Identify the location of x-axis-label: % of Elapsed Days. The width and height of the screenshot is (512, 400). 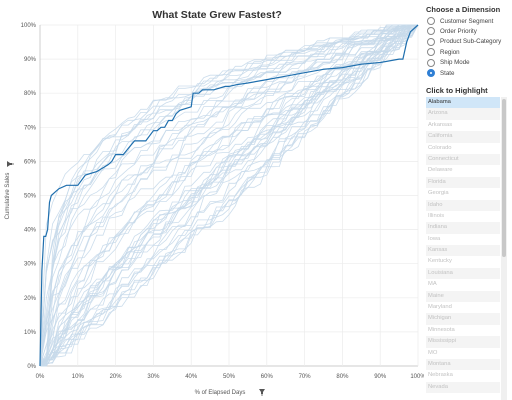
(220, 393).